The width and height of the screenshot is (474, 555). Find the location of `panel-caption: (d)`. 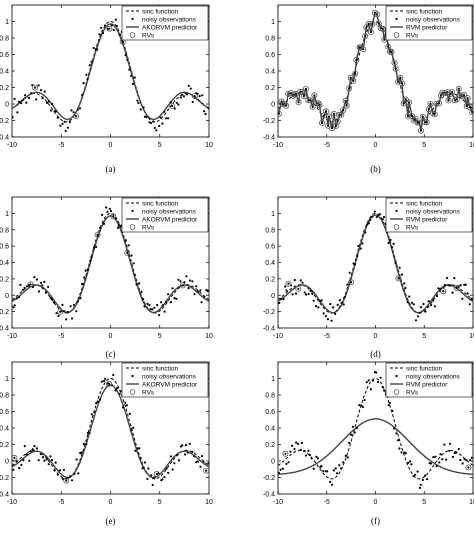

panel-caption: (d) is located at coordinates (375, 354).